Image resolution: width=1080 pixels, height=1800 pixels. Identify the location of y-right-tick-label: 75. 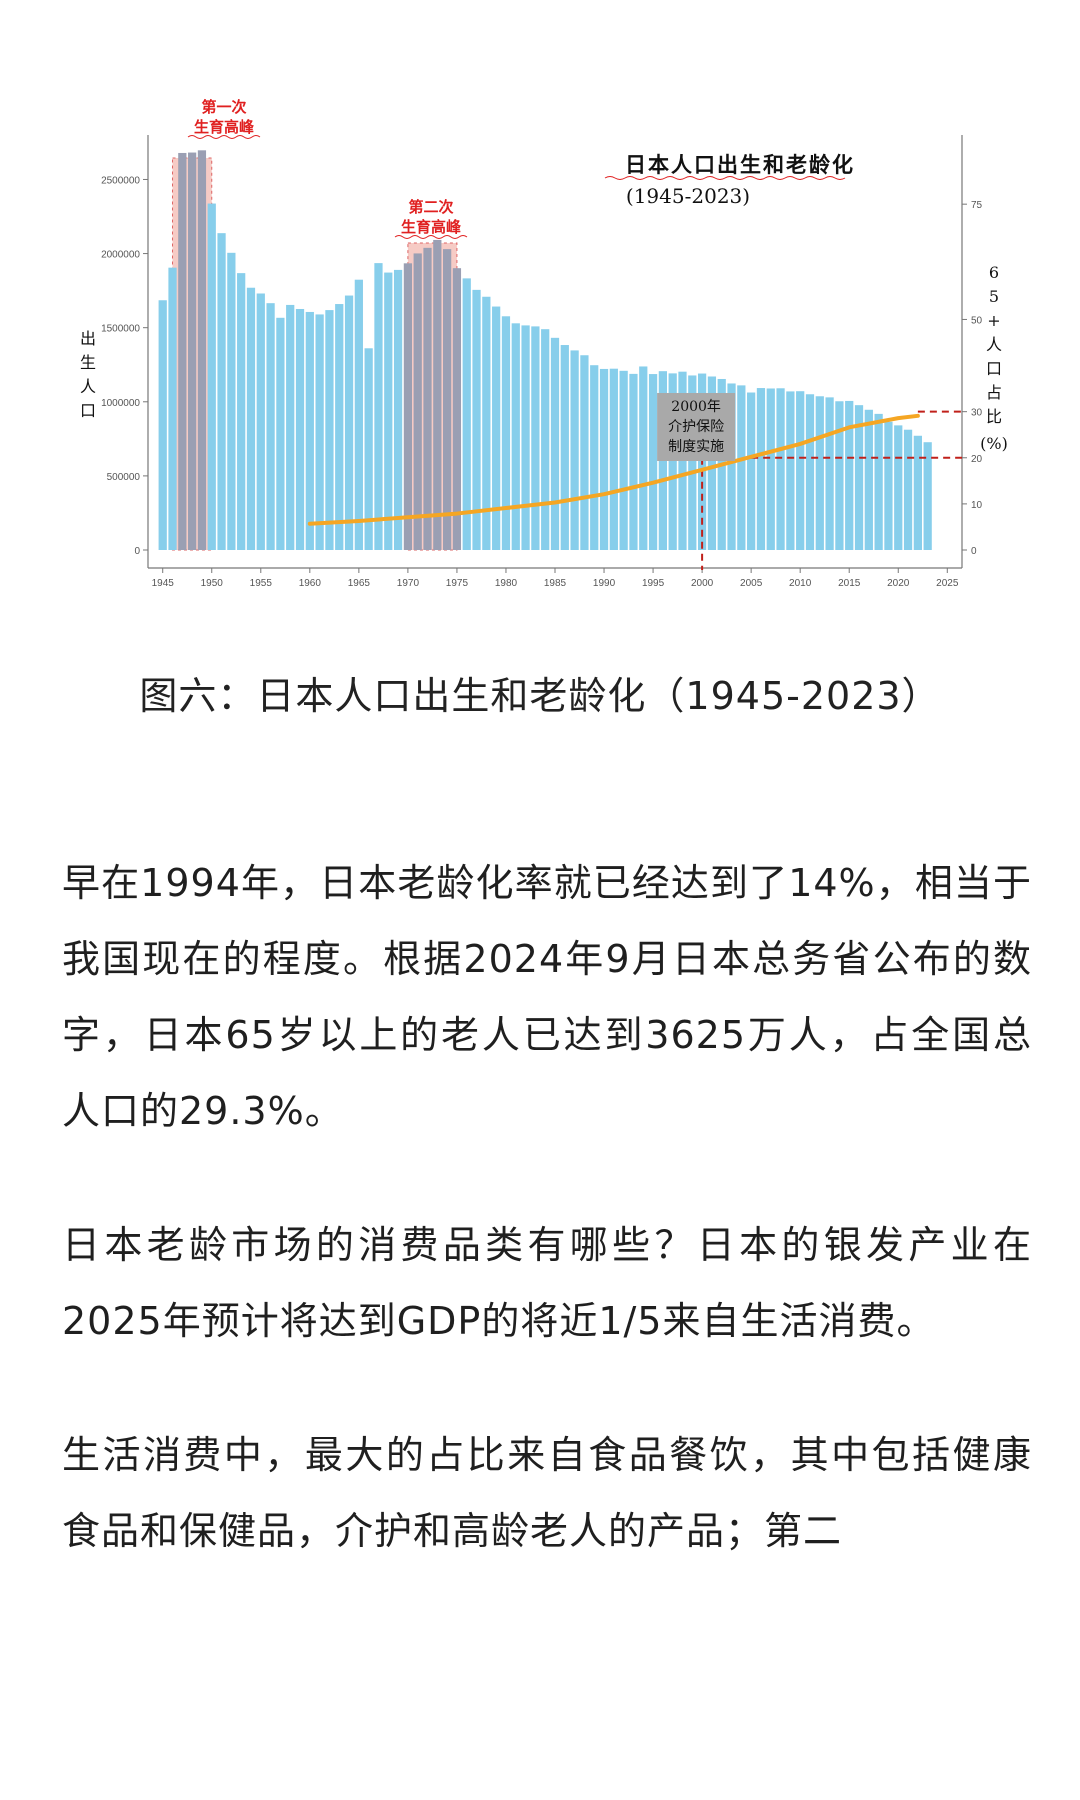
(977, 205).